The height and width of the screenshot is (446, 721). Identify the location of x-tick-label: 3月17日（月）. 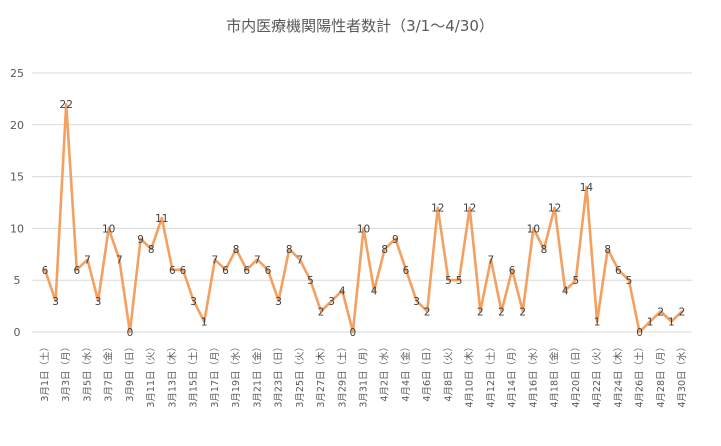
(215, 375).